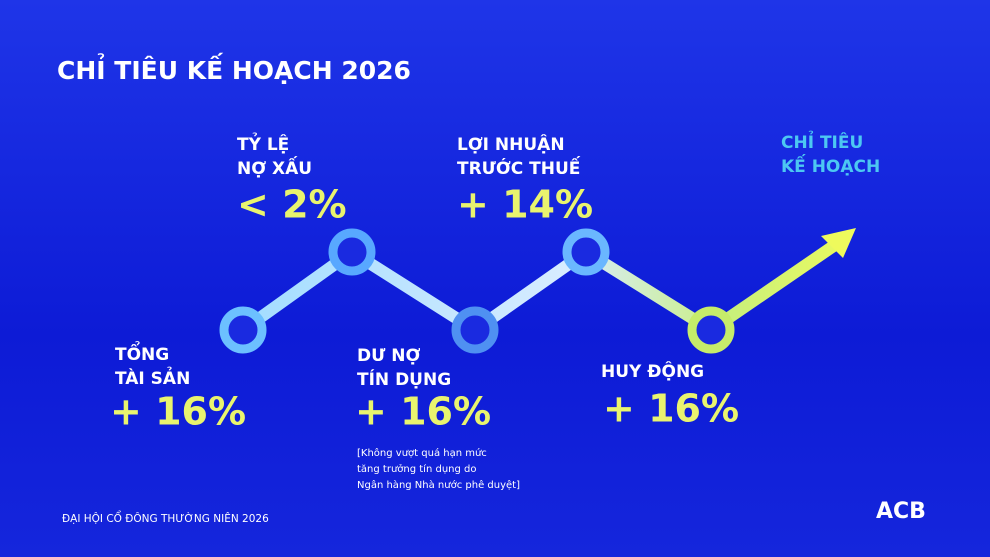 This screenshot has height=557, width=990. I want to click on item-value: + 14%, so click(525, 205).